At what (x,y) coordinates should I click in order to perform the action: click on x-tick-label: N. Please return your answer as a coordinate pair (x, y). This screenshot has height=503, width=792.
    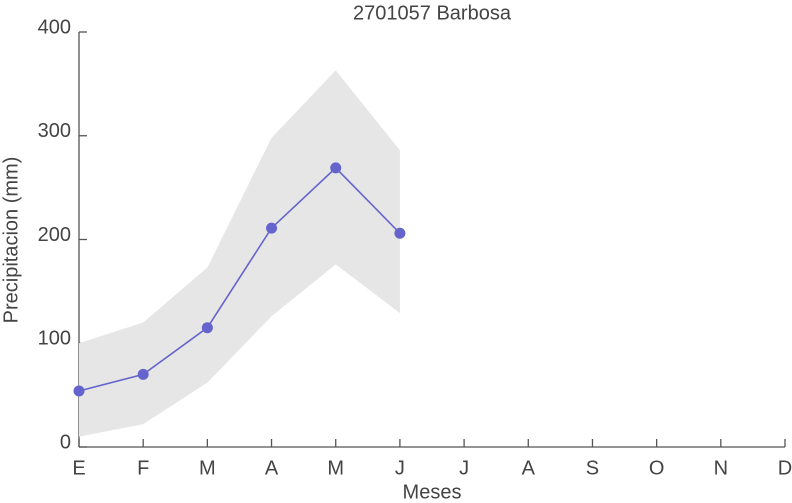
    Looking at the image, I should click on (721, 468).